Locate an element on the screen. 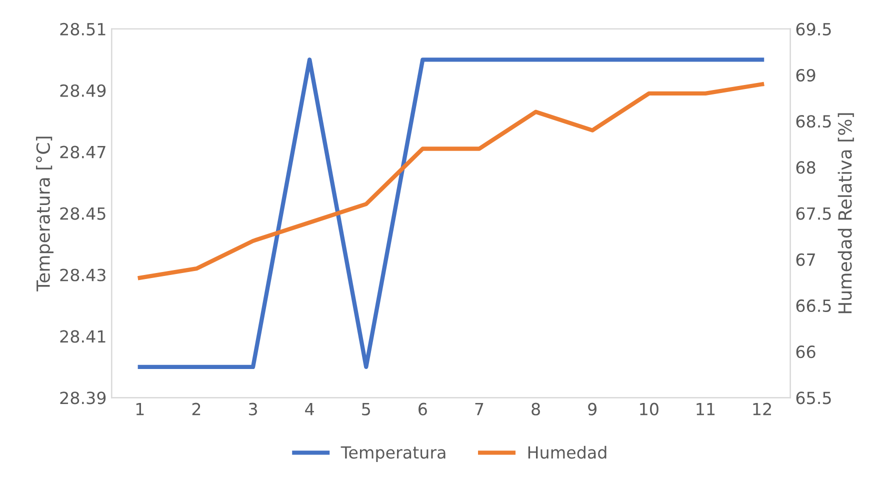 The image size is (893, 482). y2-tick-label: 67.5 is located at coordinates (813, 213).